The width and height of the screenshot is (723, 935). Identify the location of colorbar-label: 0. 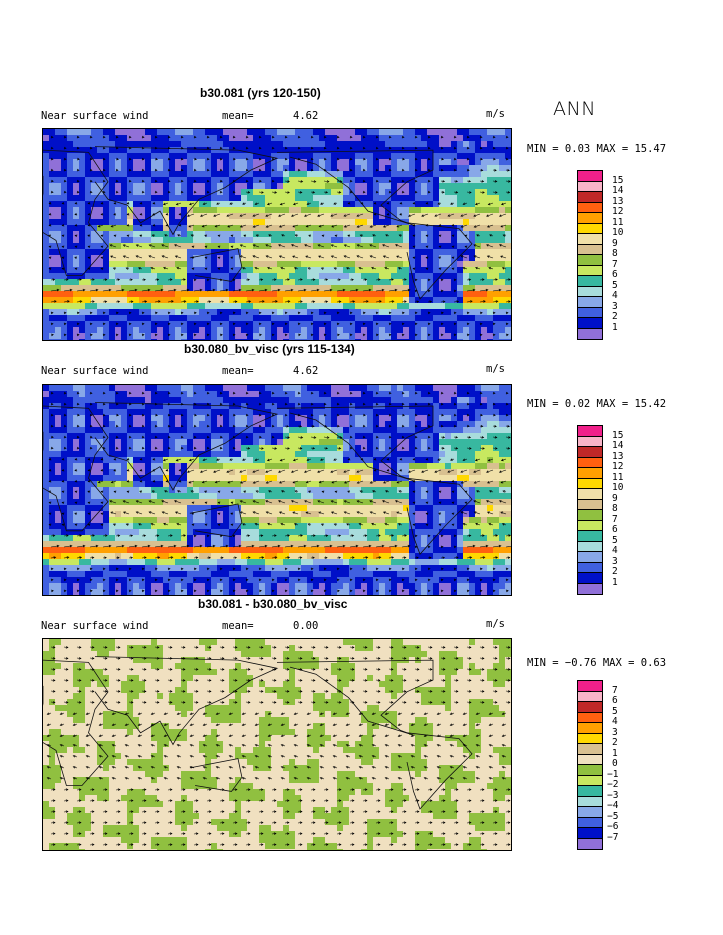
(615, 763).